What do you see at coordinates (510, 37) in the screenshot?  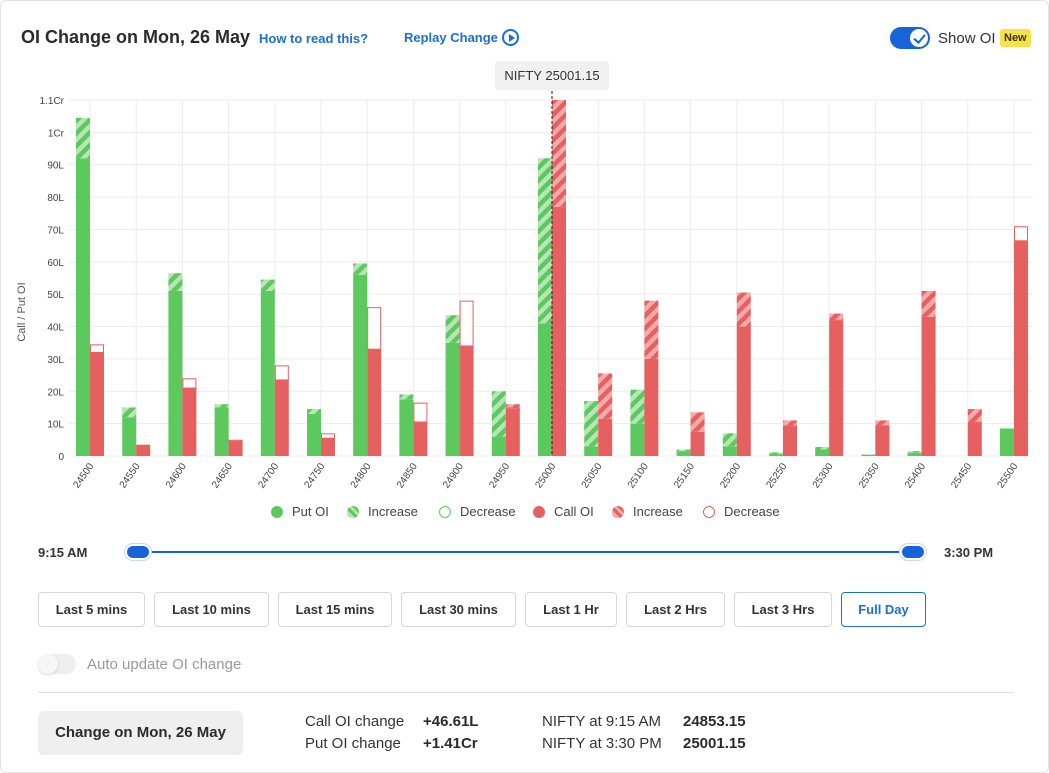 I see `play-circle-icon` at bounding box center [510, 37].